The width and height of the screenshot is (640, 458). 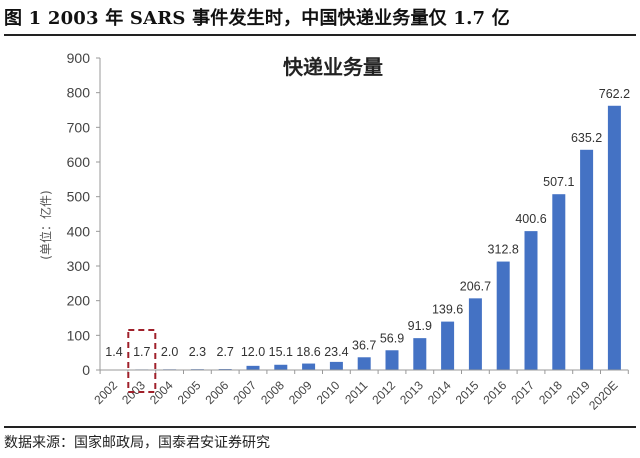 What do you see at coordinates (447, 336) in the screenshot?
I see `bar-2014: 139.6` at bounding box center [447, 336].